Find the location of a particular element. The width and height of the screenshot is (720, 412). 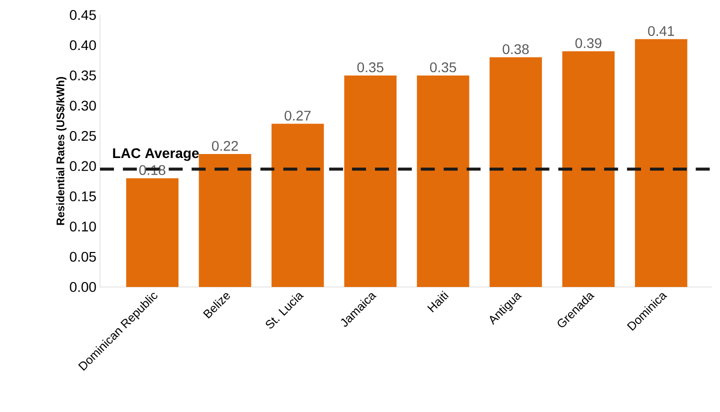

data-label: 0.41 is located at coordinates (661, 31).